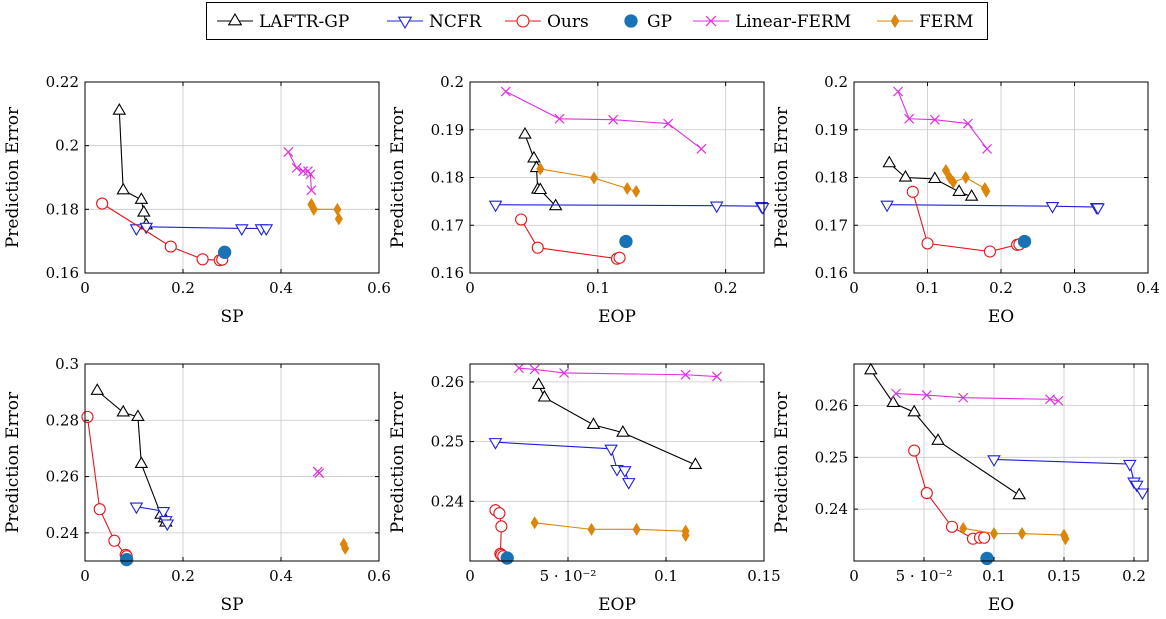 This screenshot has height=619, width=1166. Describe the element at coordinates (763, 576) in the screenshot. I see `x-tick-label: 0.15` at that location.